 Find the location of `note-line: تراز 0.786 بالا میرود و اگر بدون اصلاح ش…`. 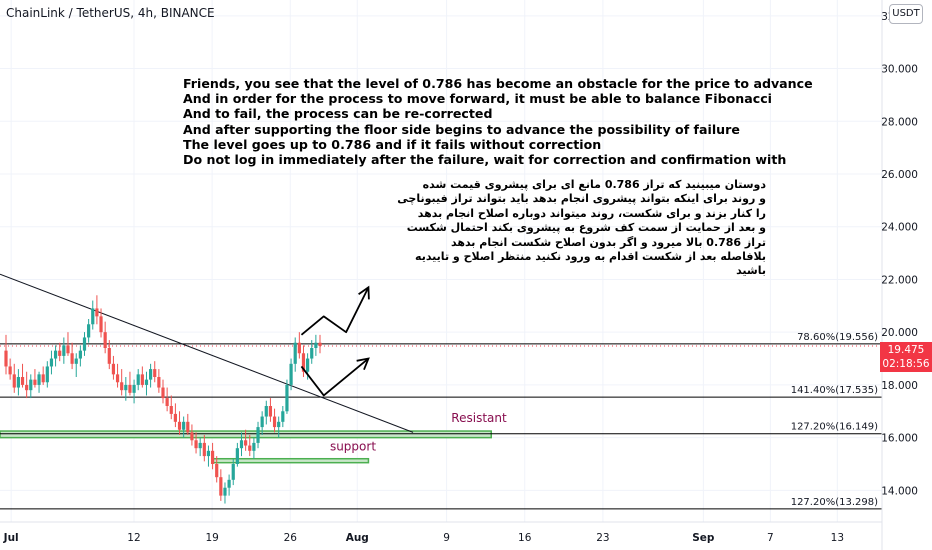

note-line: تراز 0.786 بالا میرود و اگر بدون اصلاح ش… is located at coordinates (608, 242).